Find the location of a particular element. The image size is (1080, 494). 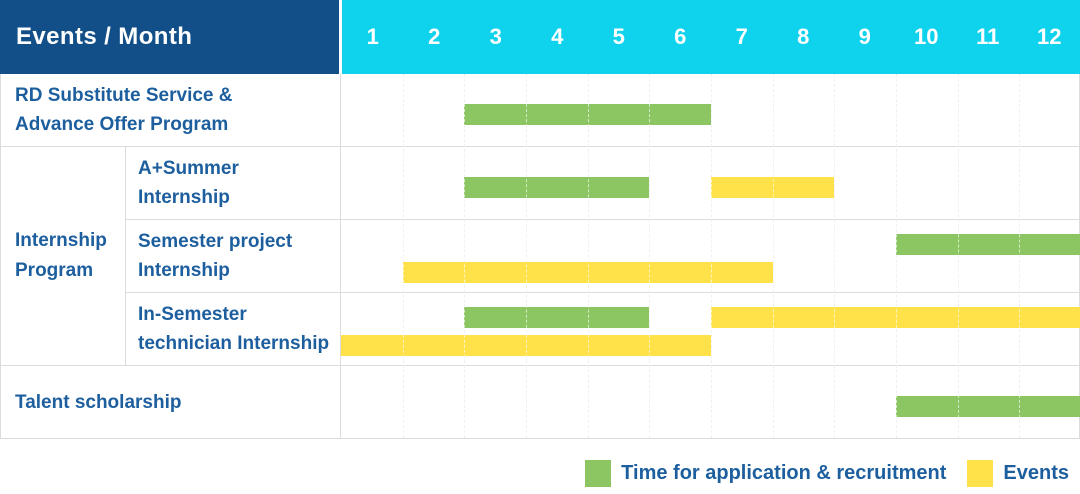

row-label-line: RD Substitute Service & is located at coordinates (124, 95).